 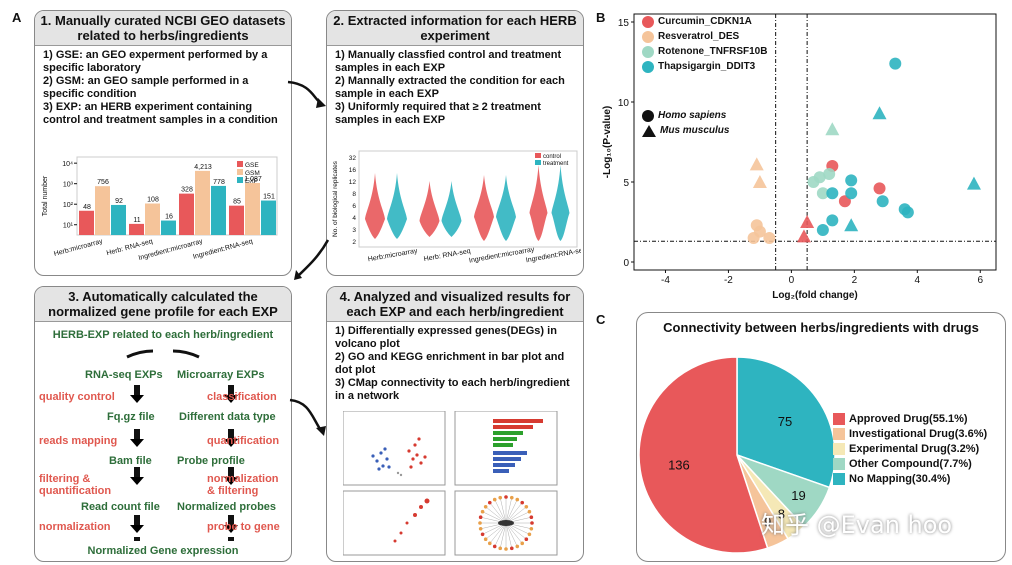 What do you see at coordinates (354, 206) in the screenshot?
I see `violin-ytick-label: 6` at bounding box center [354, 206].